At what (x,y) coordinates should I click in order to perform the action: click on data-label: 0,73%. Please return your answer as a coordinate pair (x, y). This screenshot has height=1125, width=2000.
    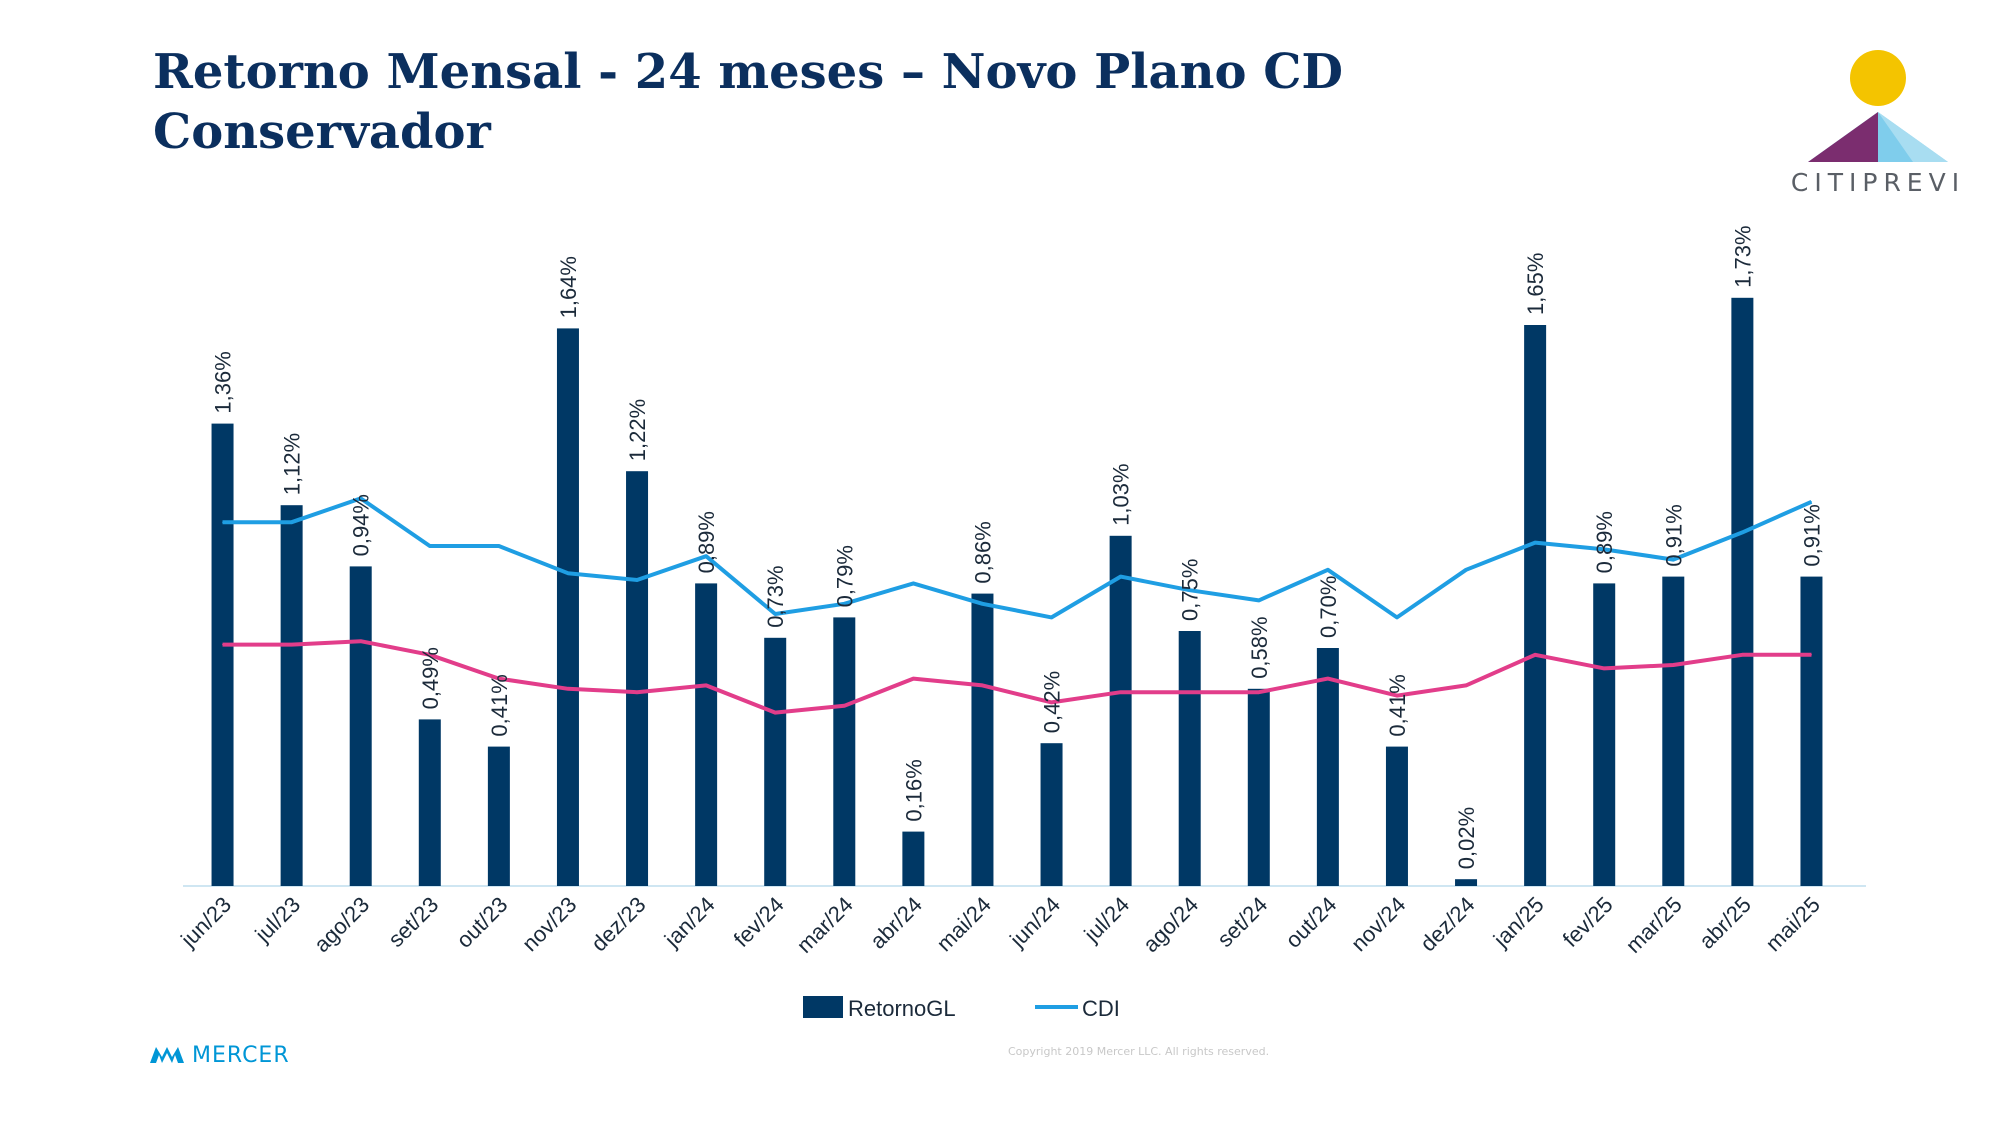
    Looking at the image, I should click on (775, 596).